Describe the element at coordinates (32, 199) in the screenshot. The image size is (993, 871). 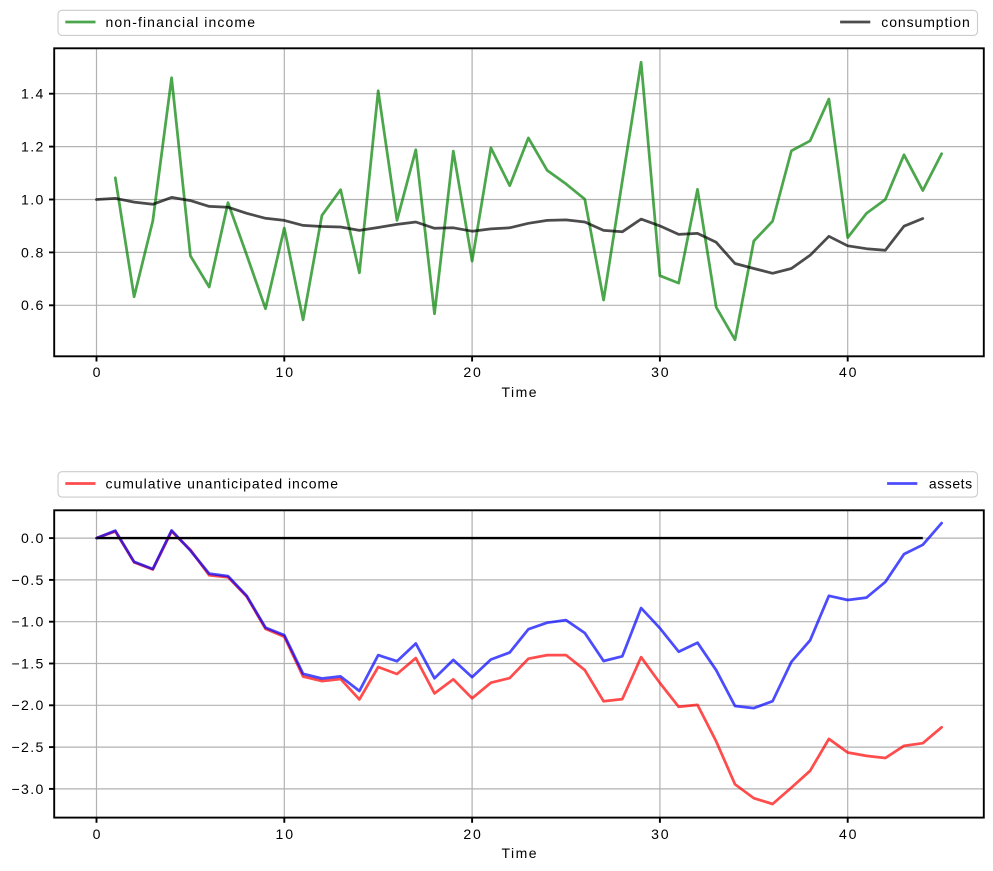
I see `svg-text: 1.0` at that location.